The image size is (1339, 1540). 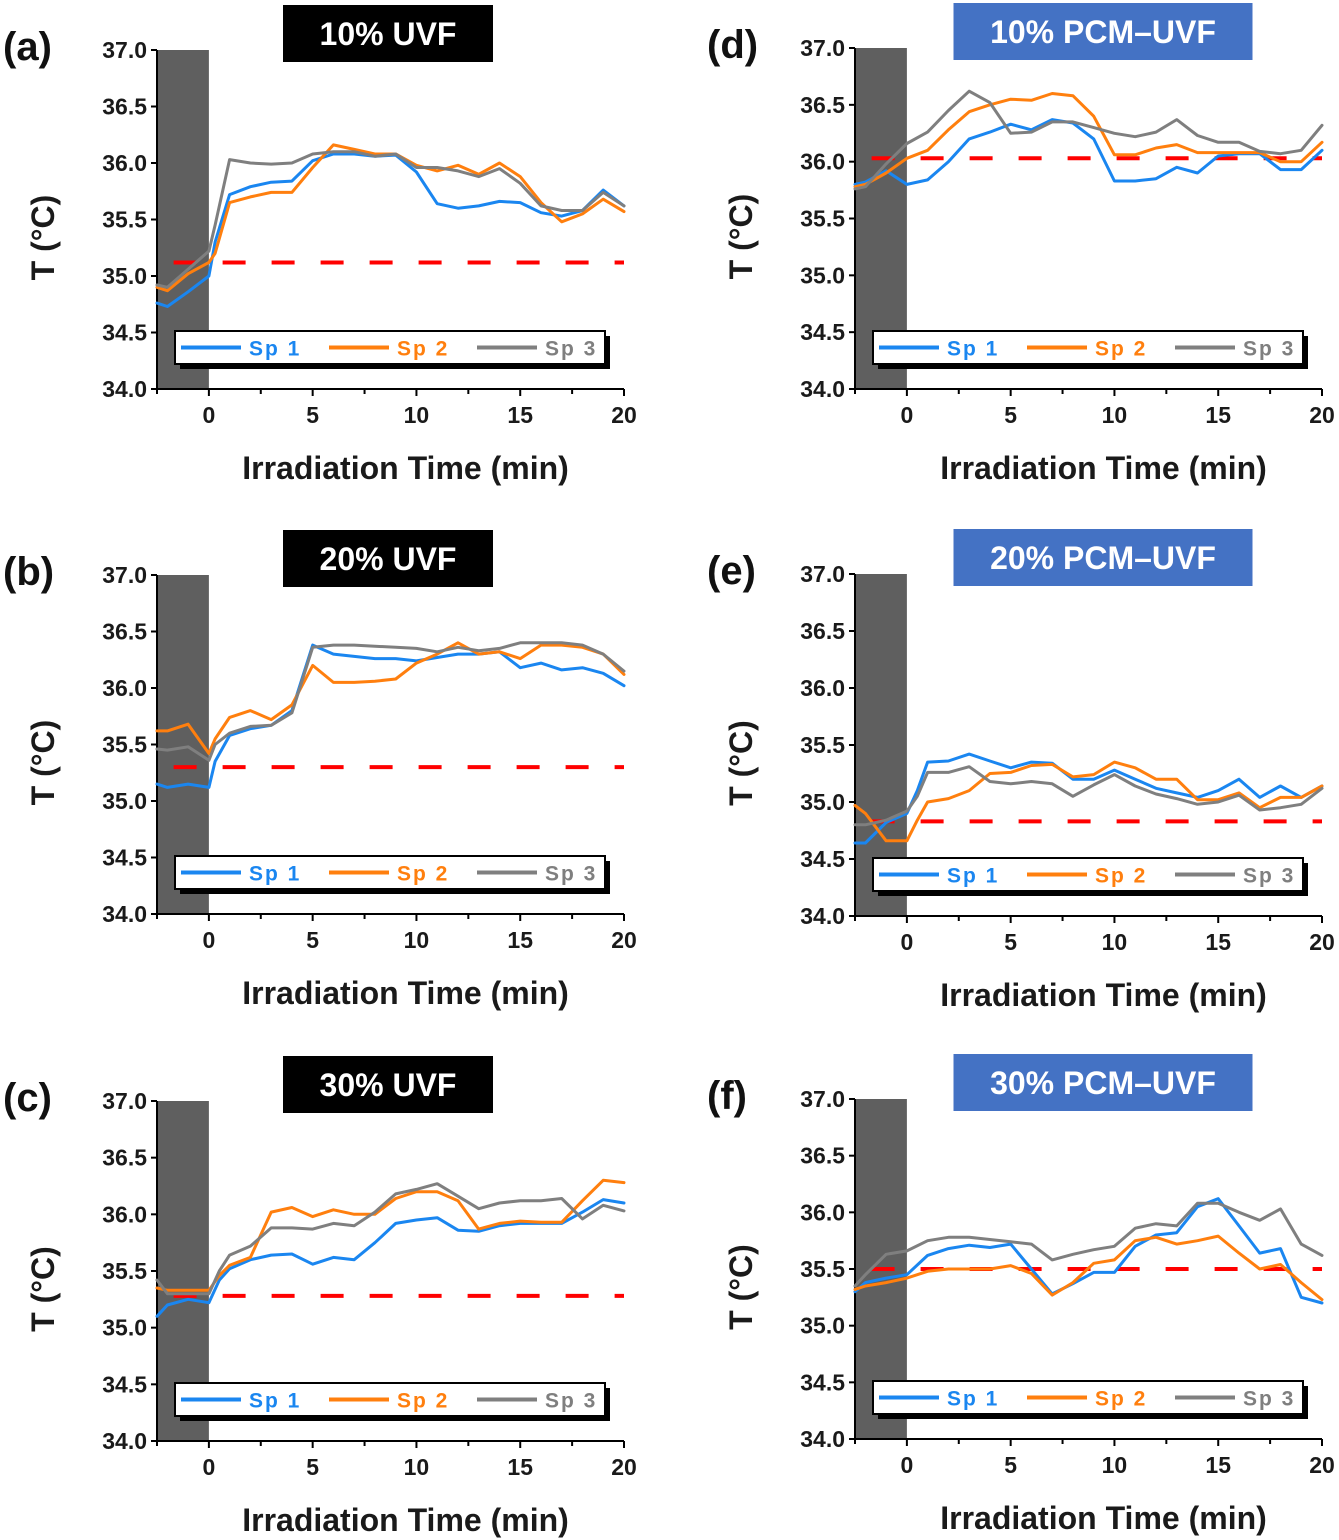 I want to click on panel-title: 10% PCM–UVF, so click(x=1103, y=32).